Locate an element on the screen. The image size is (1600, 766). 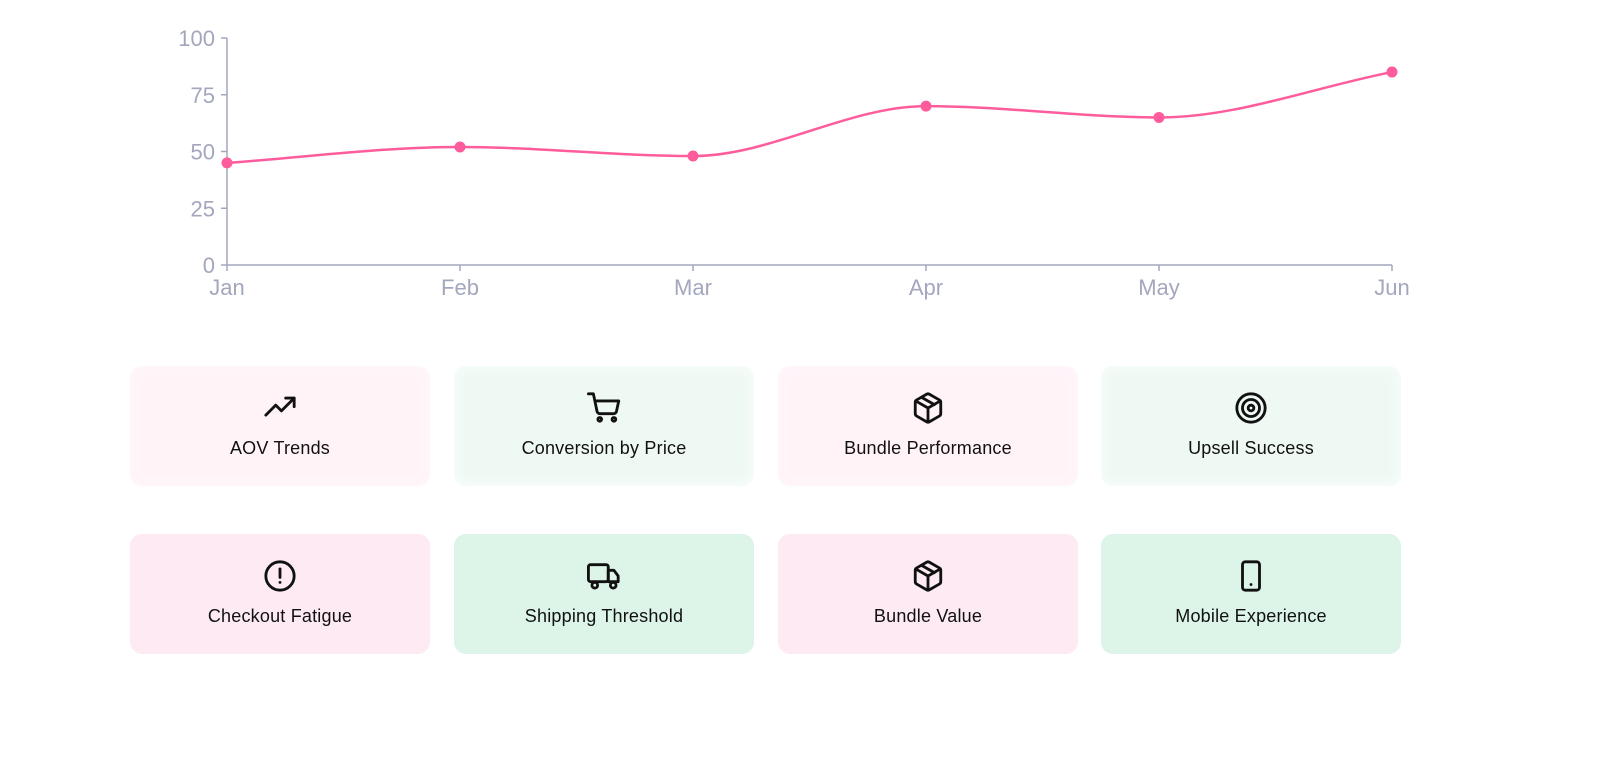
card-aov-trends: AOV Trends is located at coordinates (280, 426).